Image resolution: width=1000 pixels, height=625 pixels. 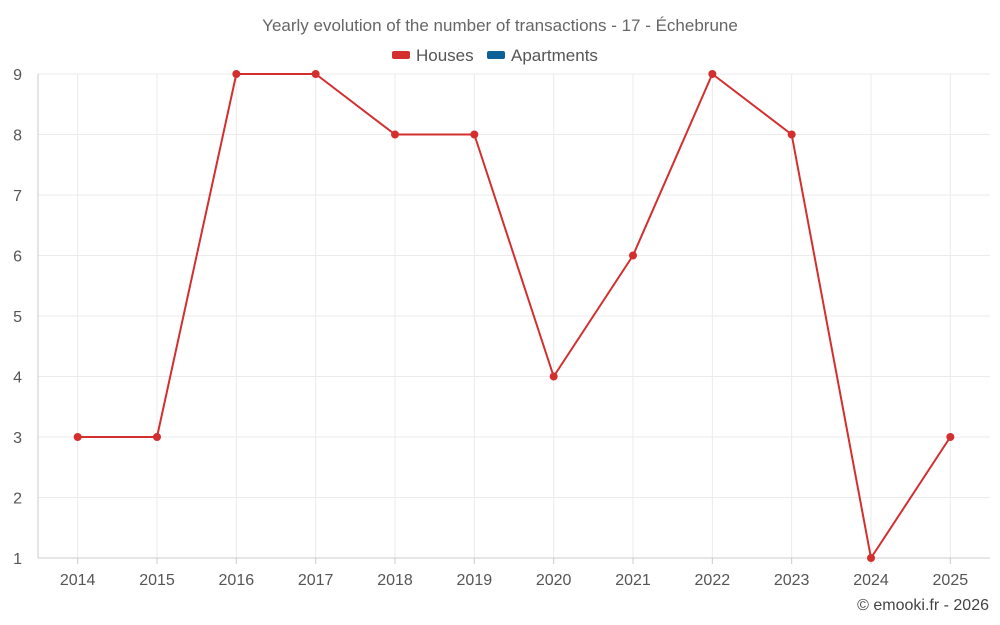 I want to click on y-tick-label: 7, so click(x=17, y=196).